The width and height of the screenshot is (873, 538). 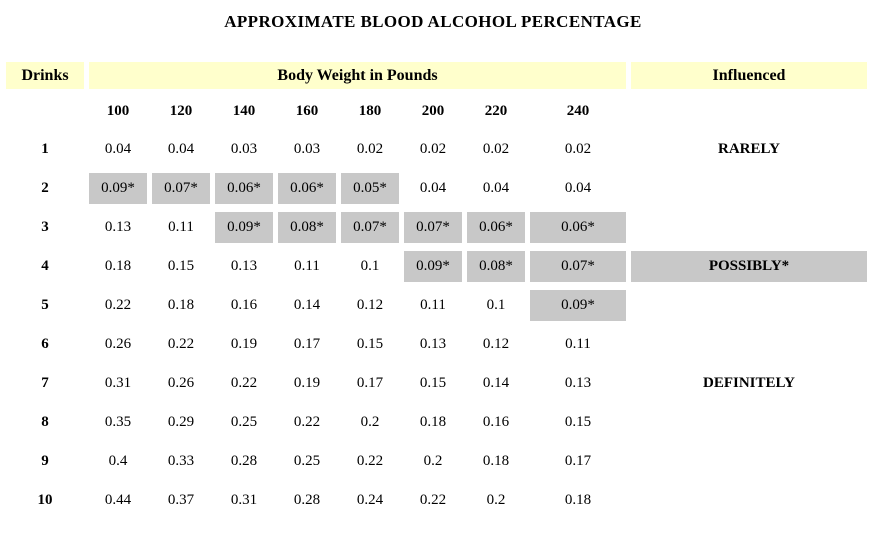 What do you see at coordinates (45, 266) in the screenshot?
I see `drinks-cell: 4` at bounding box center [45, 266].